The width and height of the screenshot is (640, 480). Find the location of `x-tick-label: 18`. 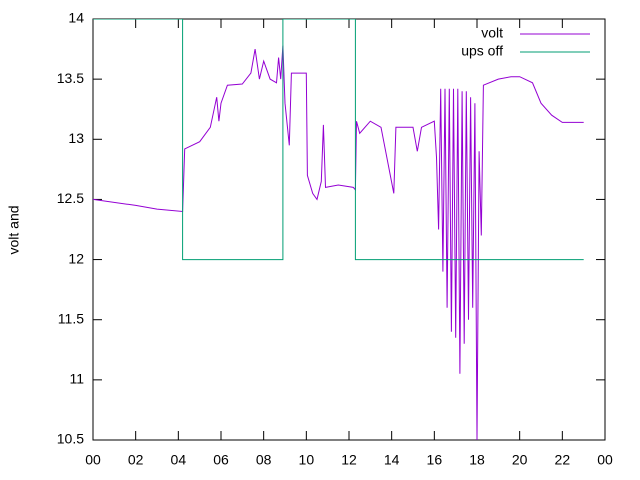

x-tick-label: 18 is located at coordinates (477, 460).